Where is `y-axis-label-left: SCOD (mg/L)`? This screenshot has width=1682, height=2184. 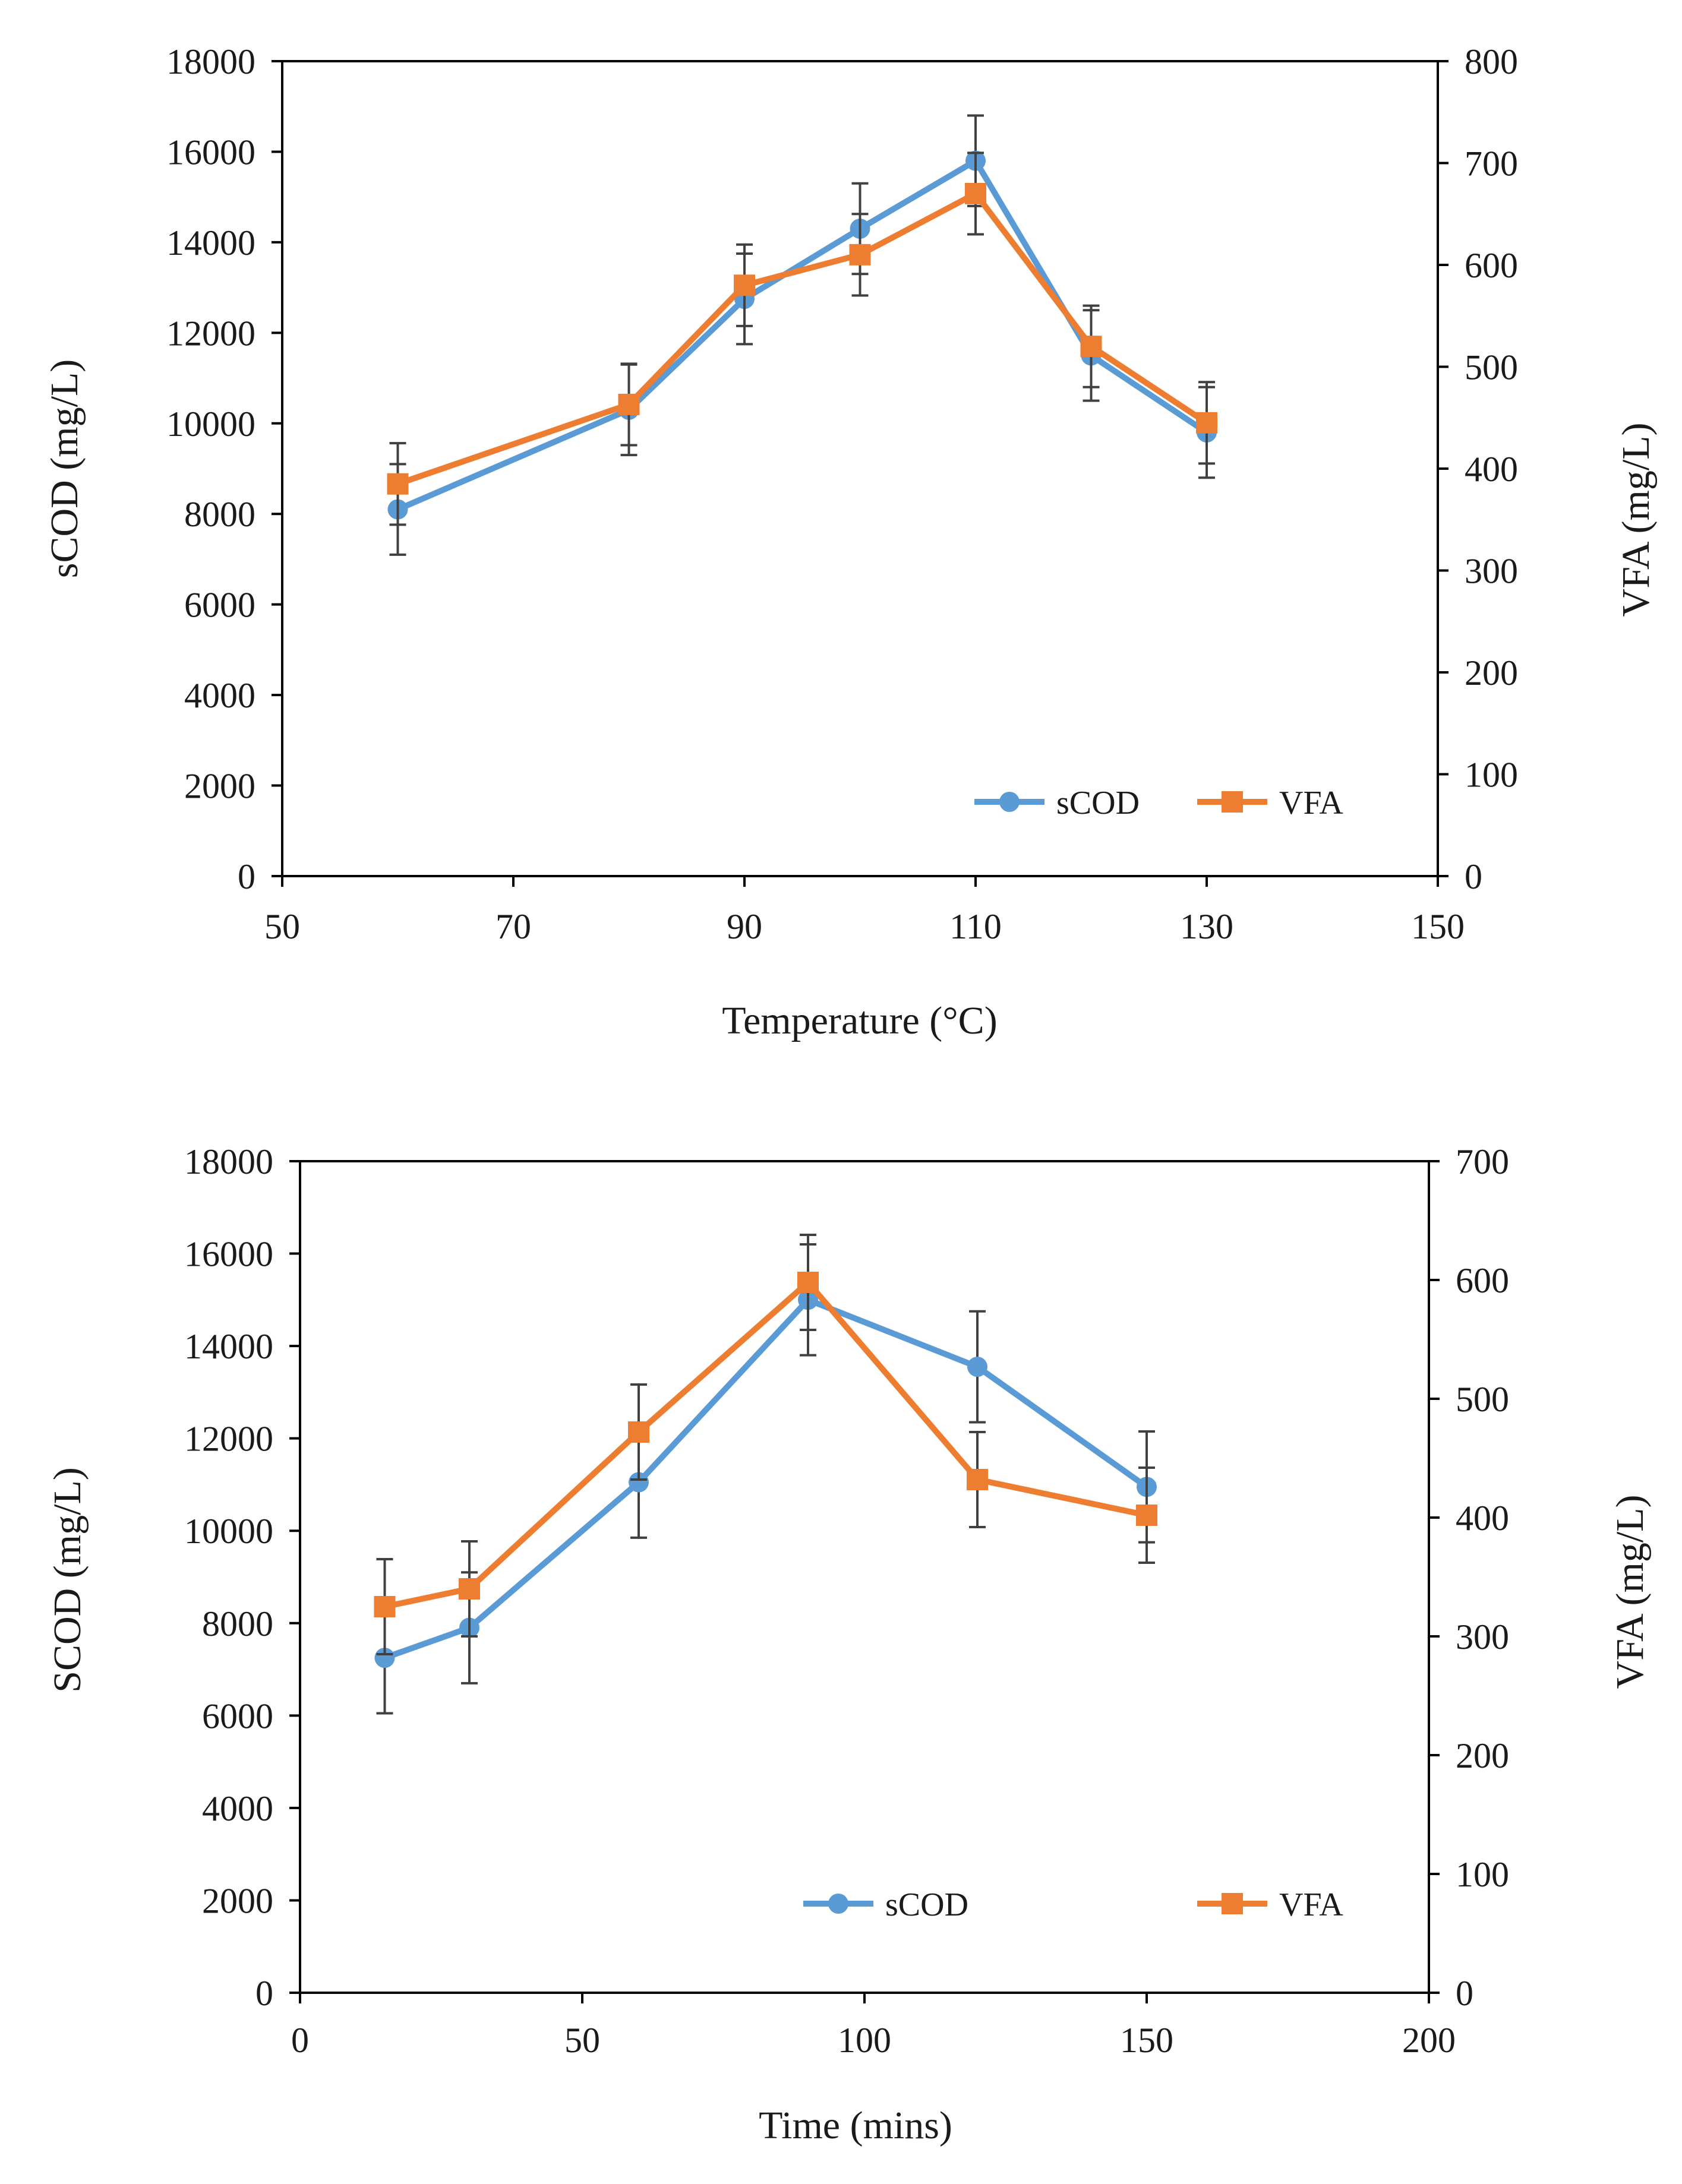 y-axis-label-left: SCOD (mg/L) is located at coordinates (67, 1580).